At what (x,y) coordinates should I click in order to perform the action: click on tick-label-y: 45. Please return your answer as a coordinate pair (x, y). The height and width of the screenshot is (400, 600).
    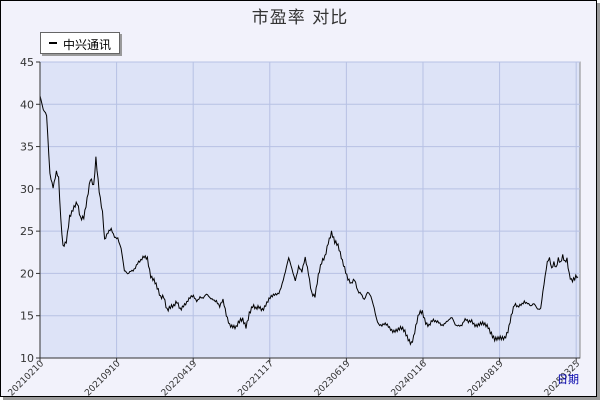
    Looking at the image, I should click on (27, 62).